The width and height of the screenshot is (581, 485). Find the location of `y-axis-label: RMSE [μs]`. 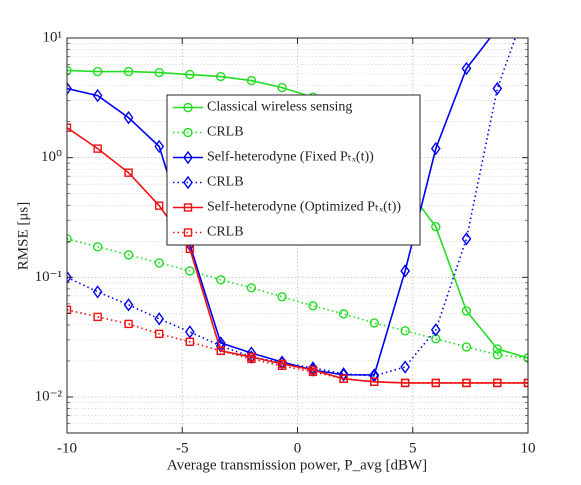

y-axis-label: RMSE [μs] is located at coordinates (23, 236).